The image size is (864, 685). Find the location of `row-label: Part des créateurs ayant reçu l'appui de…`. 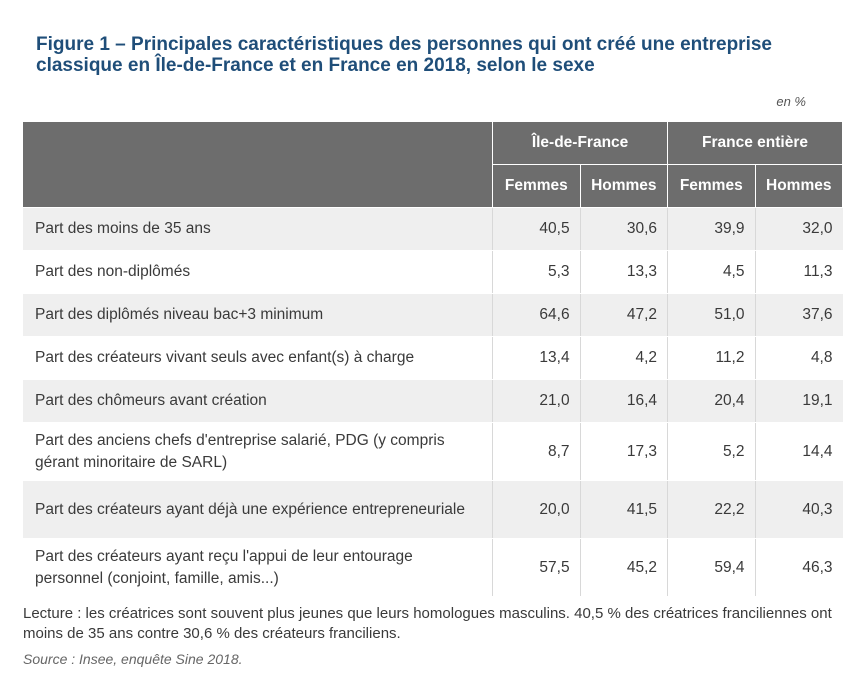

row-label: Part des créateurs ayant reçu l'appui de… is located at coordinates (258, 567).